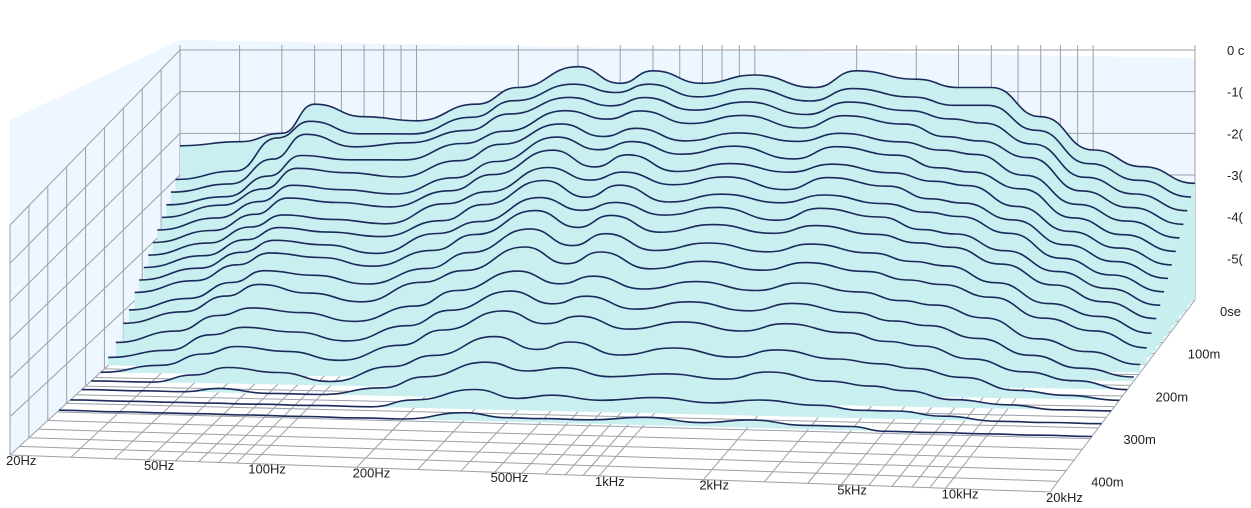  Describe the element at coordinates (1107, 482) in the screenshot. I see `z-tick-label: 400m` at that location.